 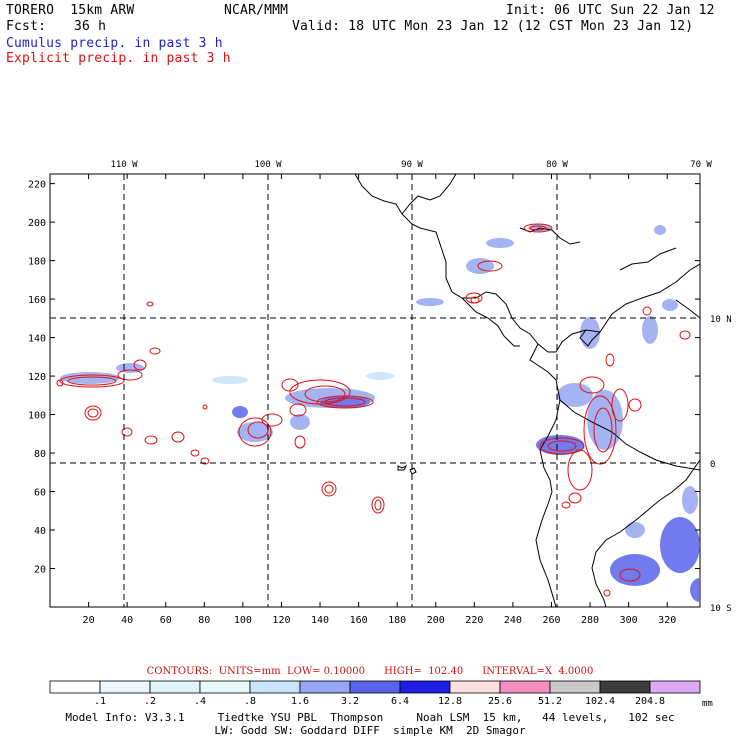 What do you see at coordinates (166, 620) in the screenshot?
I see `x-tick-label: 60` at bounding box center [166, 620].